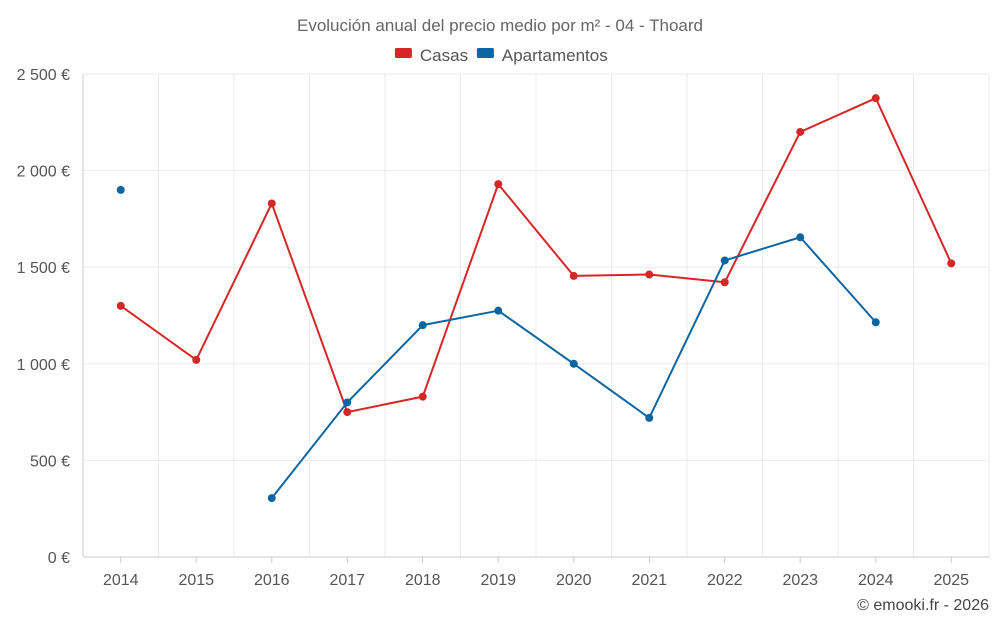 The image size is (1000, 625). I want to click on y-tick-label: 1 000 €, so click(43, 365).